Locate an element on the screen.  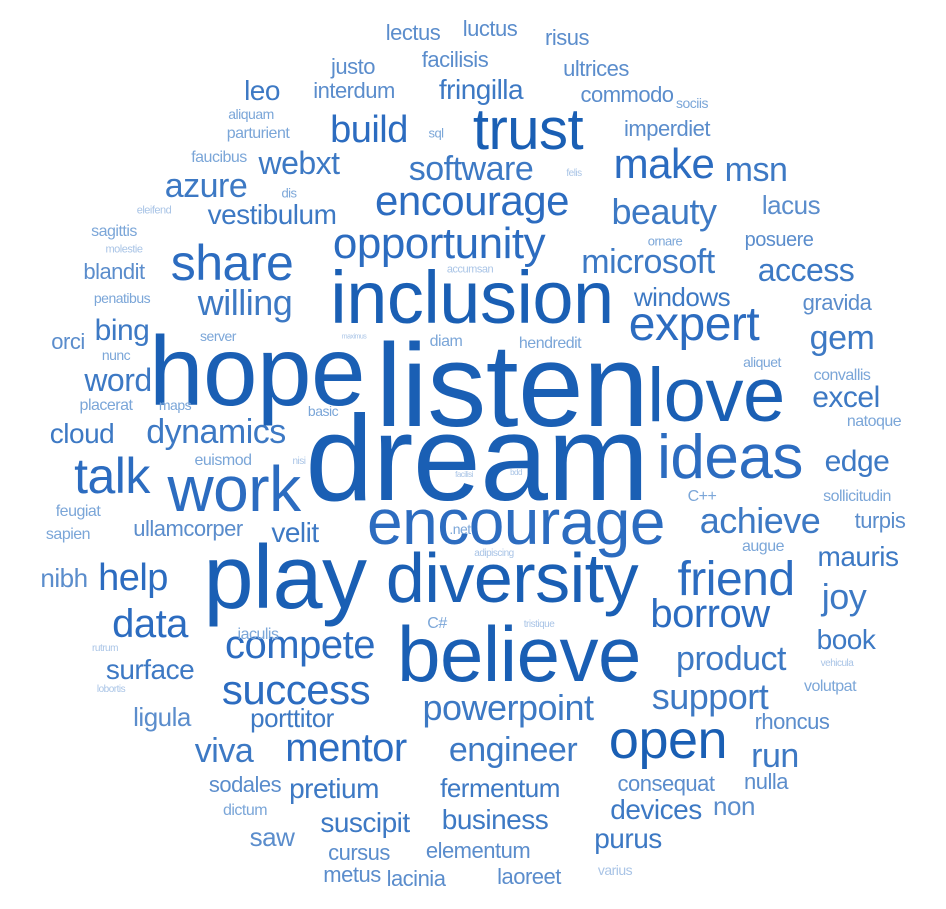
word-software: software is located at coordinates (471, 169).